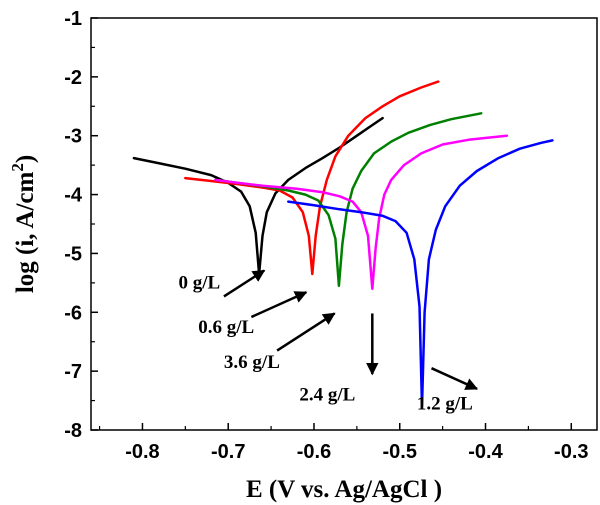 The width and height of the screenshot is (600, 505). Describe the element at coordinates (73, 19) in the screenshot. I see `y-tick-label: -1` at that location.